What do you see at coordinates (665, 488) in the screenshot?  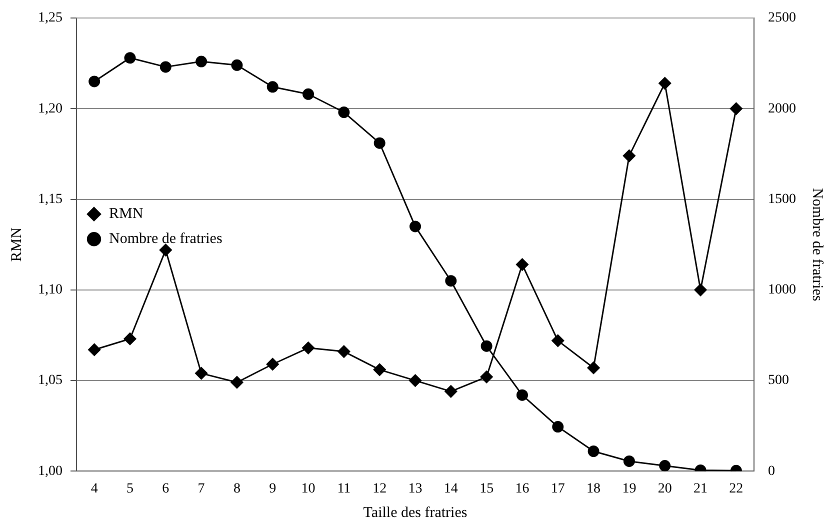 I see `x-tick-label: 20` at bounding box center [665, 488].